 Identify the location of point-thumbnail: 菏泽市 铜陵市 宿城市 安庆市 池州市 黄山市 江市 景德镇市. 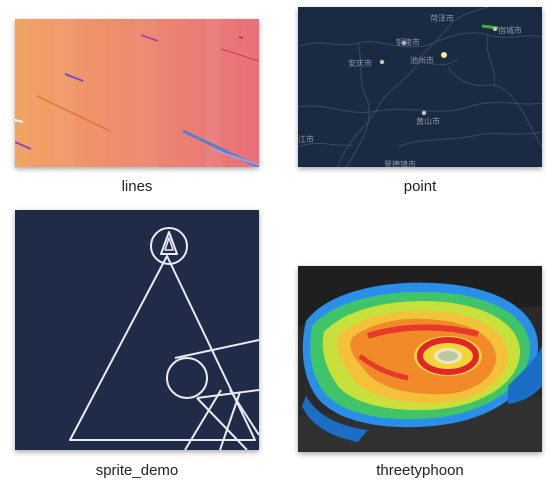
(420, 87).